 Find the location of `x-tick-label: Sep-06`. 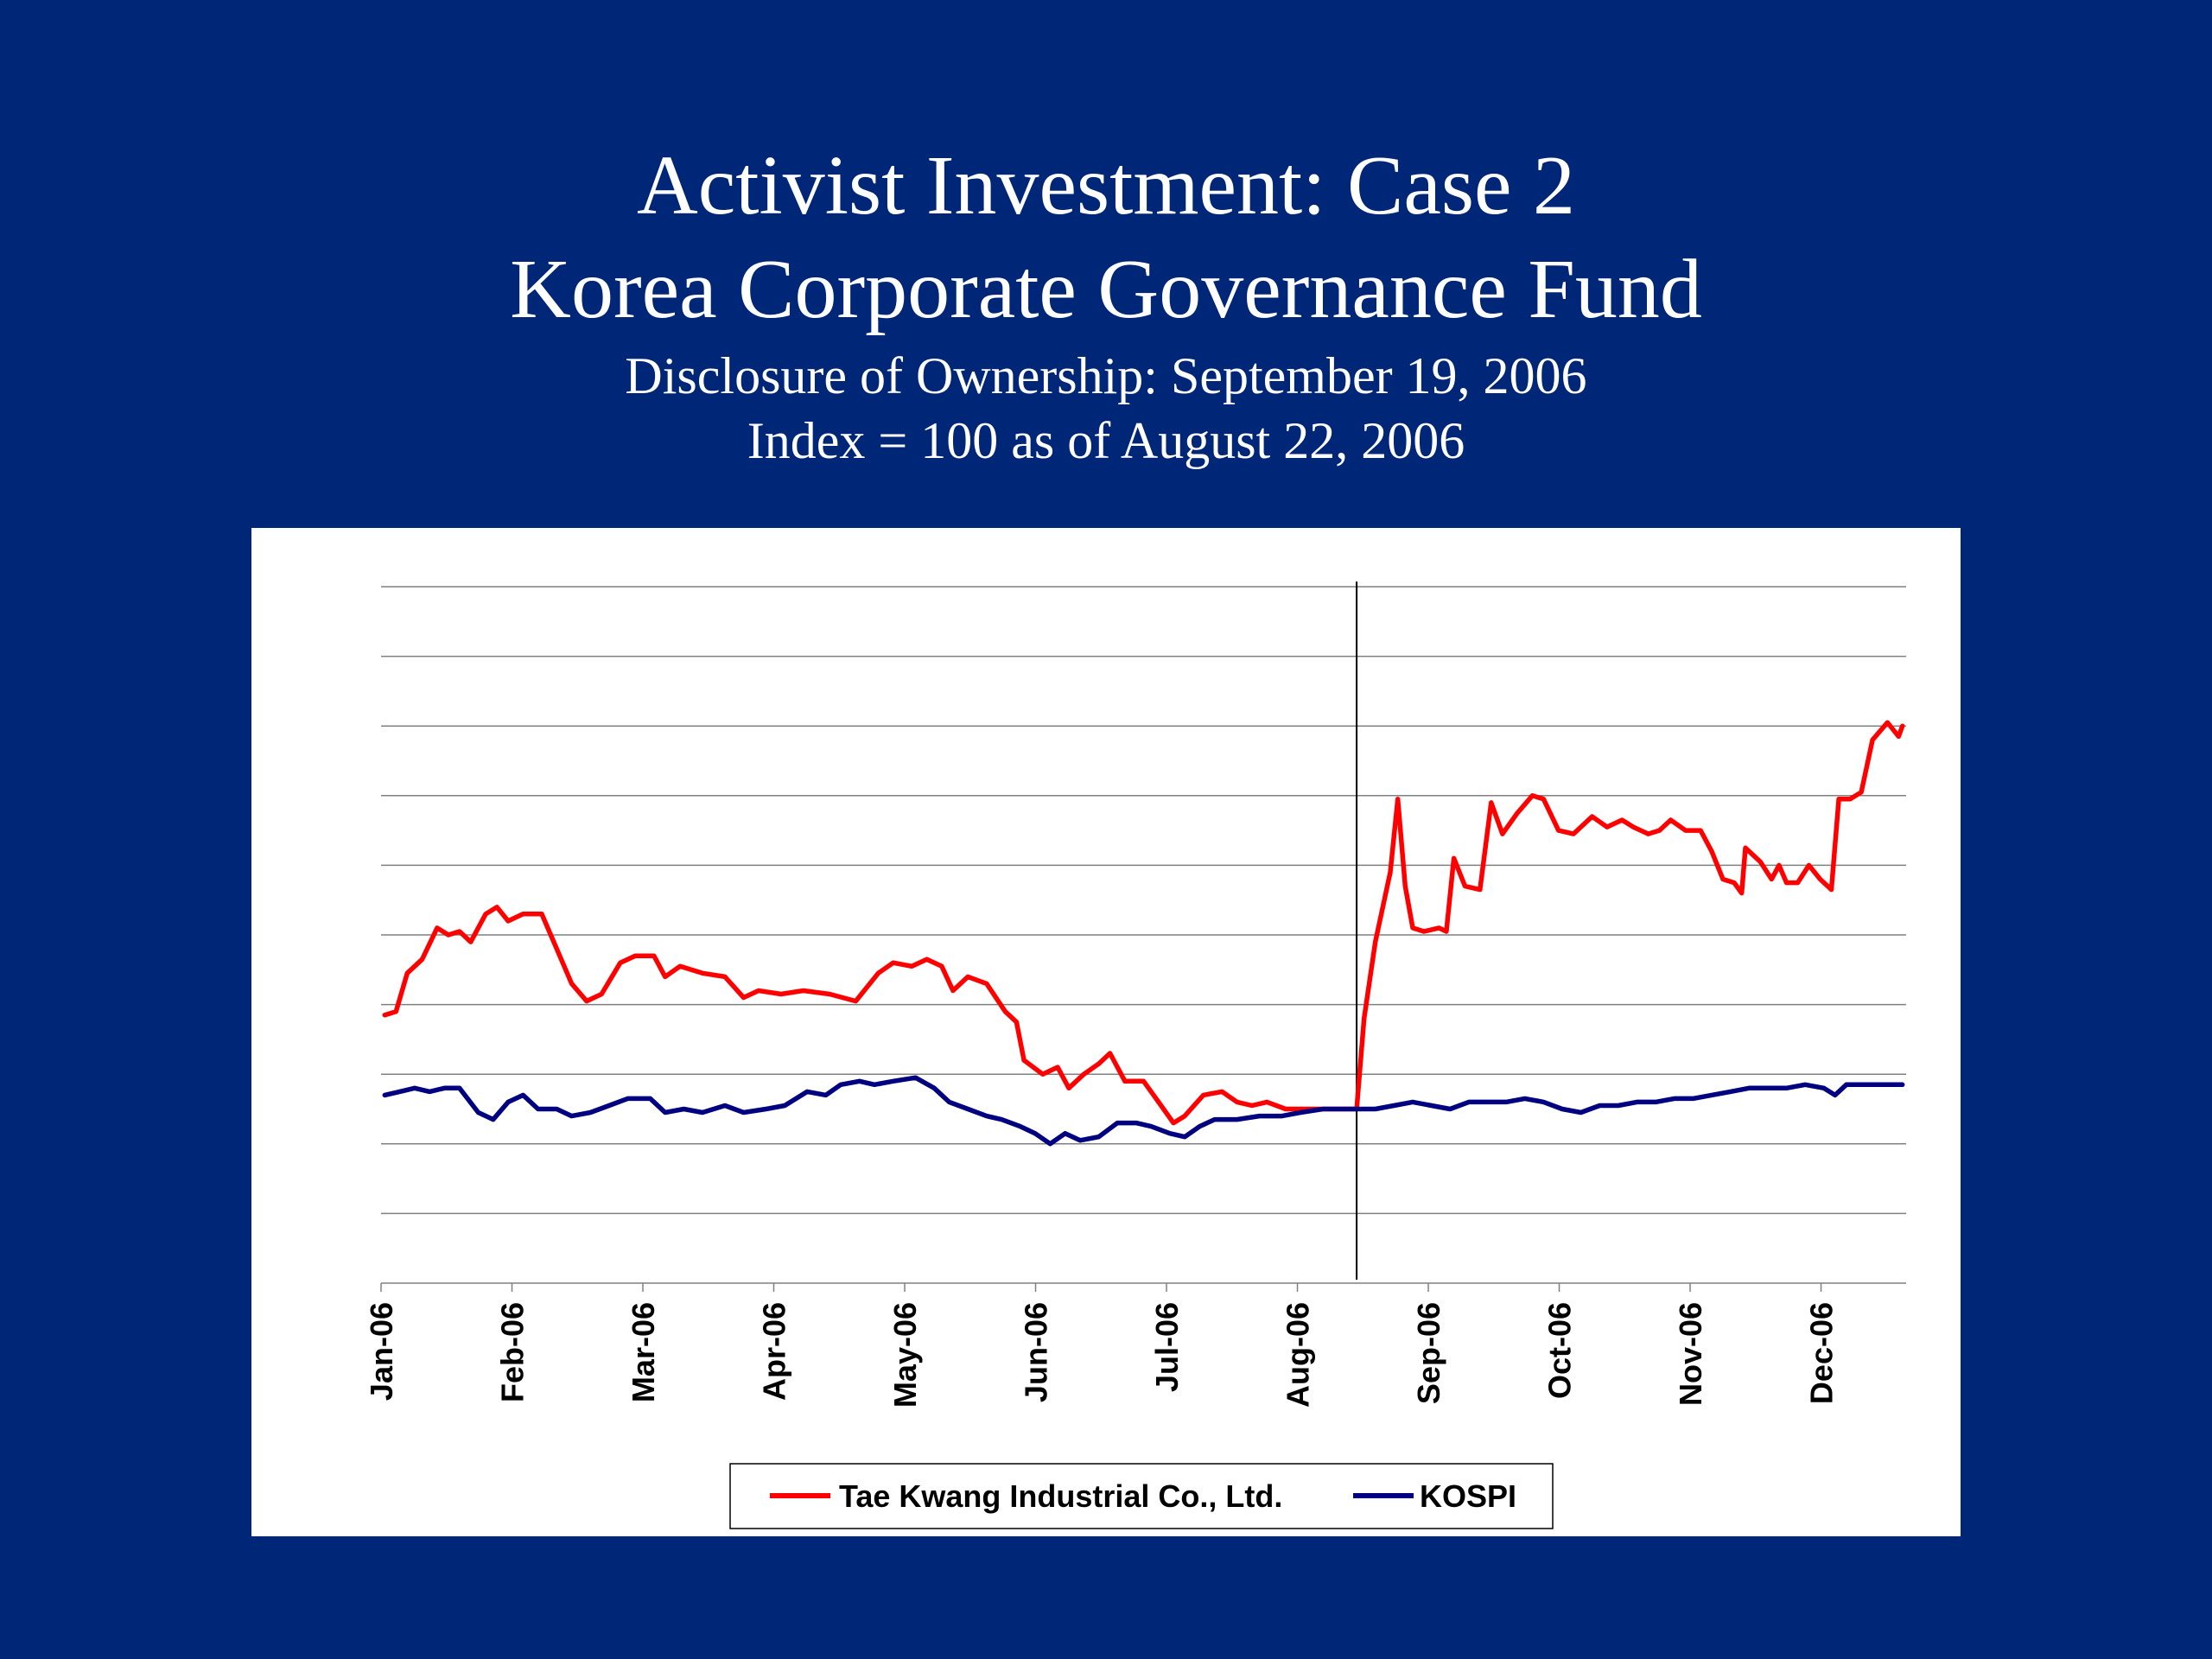

x-tick-label: Sep-06 is located at coordinates (1428, 1353).